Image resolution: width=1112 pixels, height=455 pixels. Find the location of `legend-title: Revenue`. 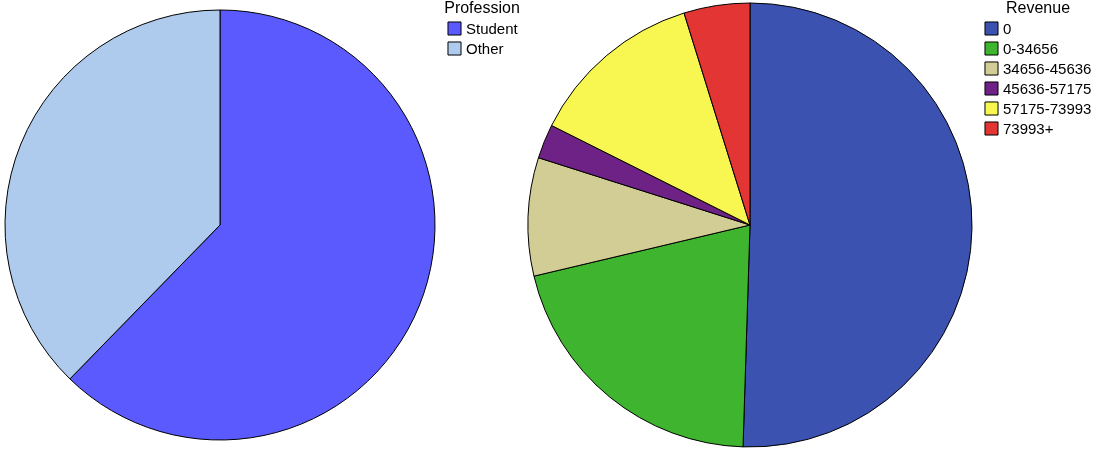

legend-title: Revenue is located at coordinates (1038, 8).